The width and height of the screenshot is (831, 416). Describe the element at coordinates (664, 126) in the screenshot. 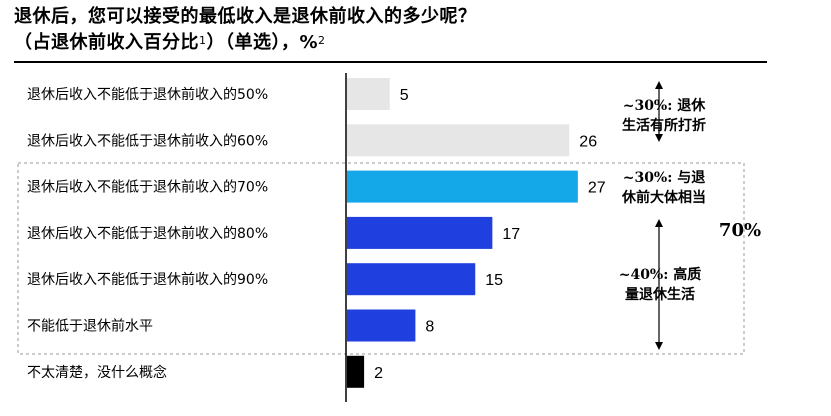

I see `annotation-1-text-b: 生活有所打折` at that location.